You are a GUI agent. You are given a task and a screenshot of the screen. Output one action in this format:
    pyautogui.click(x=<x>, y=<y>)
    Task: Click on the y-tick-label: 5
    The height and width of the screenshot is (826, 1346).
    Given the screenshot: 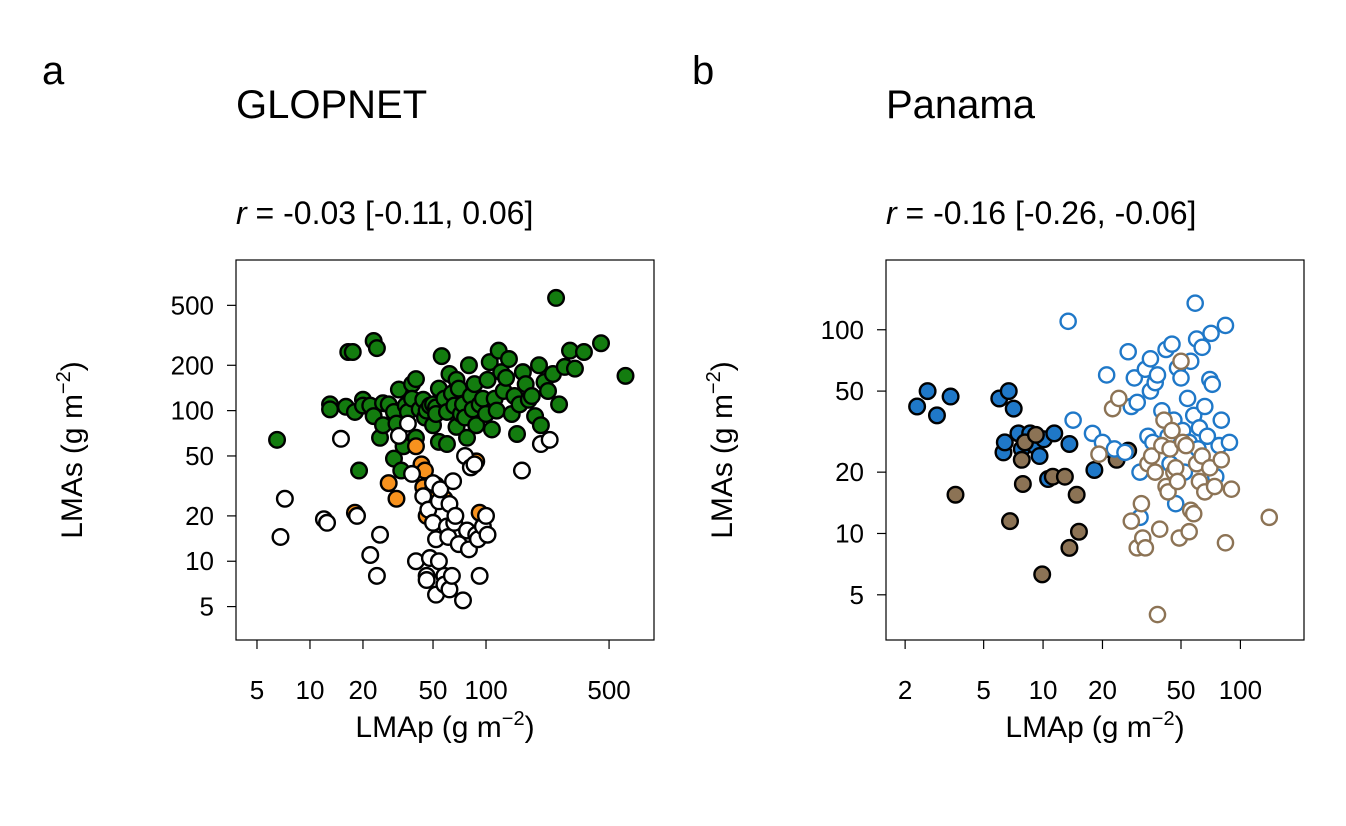 What is the action you would take?
    pyautogui.click(x=207, y=607)
    